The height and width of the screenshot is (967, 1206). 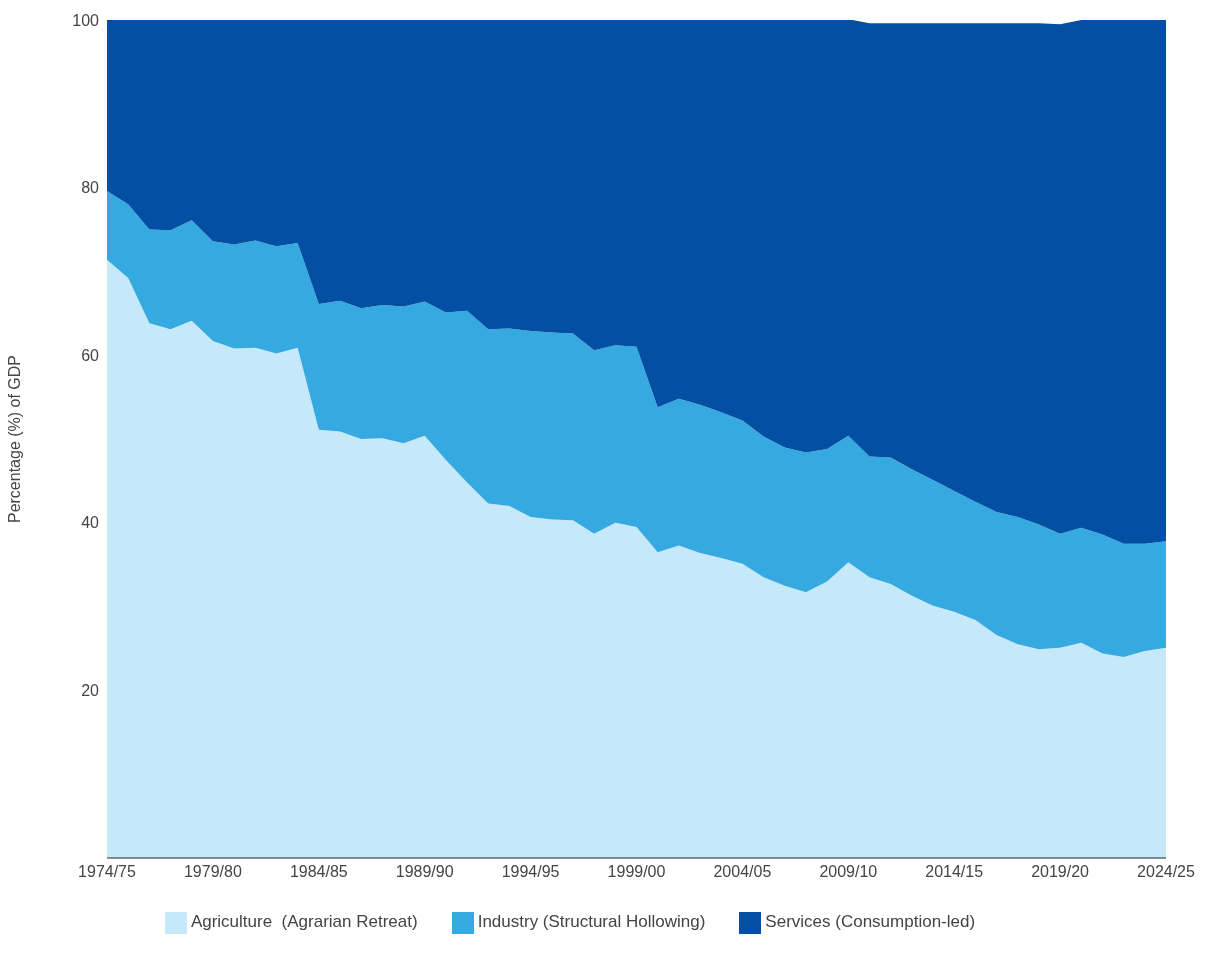 I want to click on x-tick-label: 1994/95, so click(x=530, y=872).